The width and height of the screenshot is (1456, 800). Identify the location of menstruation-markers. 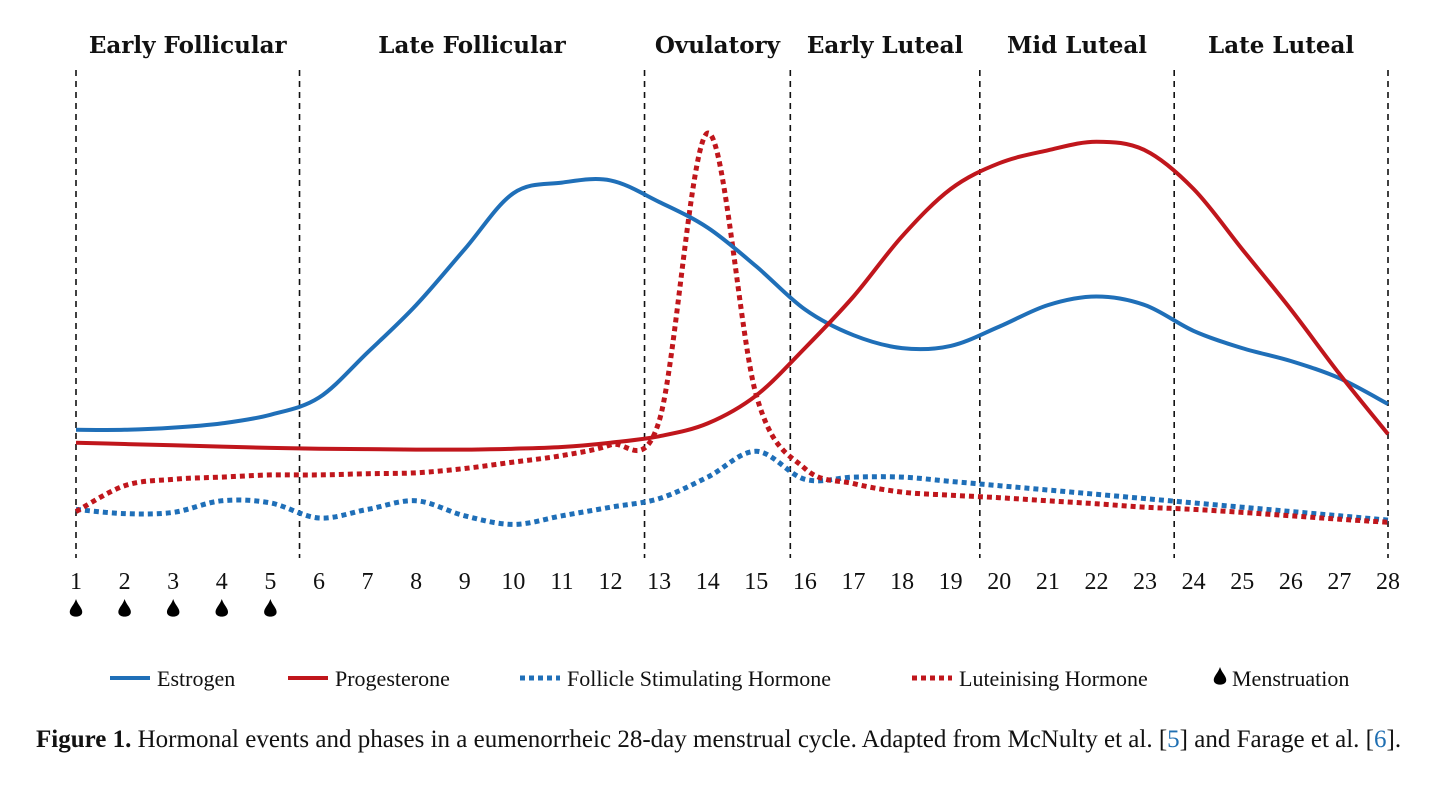
(173, 608).